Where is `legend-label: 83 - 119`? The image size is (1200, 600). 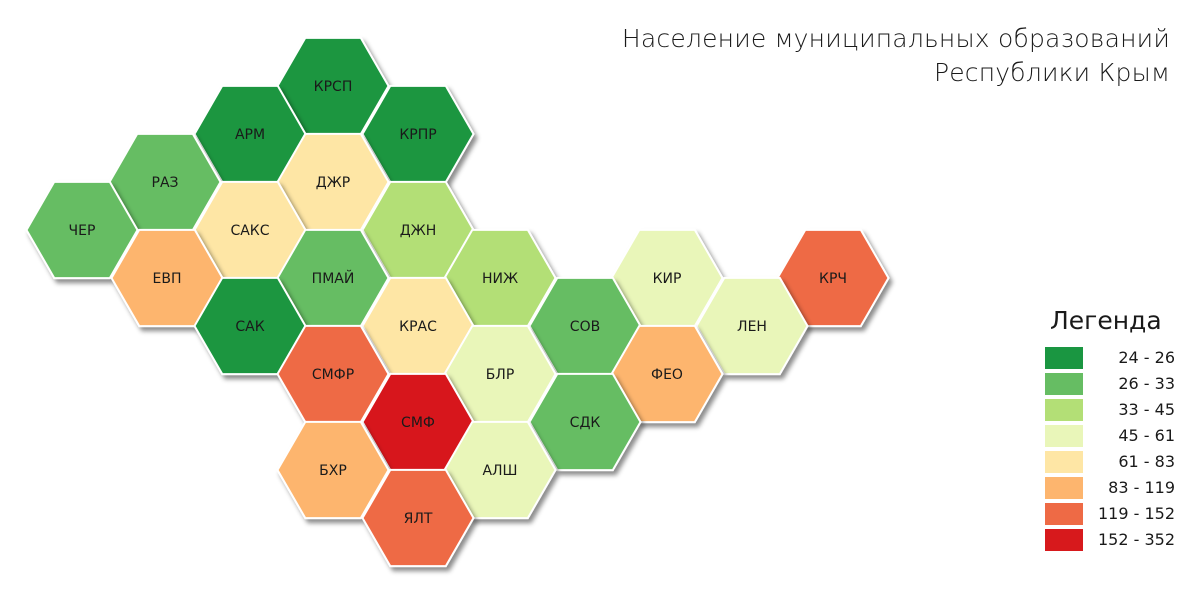 legend-label: 83 - 119 is located at coordinates (1141, 487).